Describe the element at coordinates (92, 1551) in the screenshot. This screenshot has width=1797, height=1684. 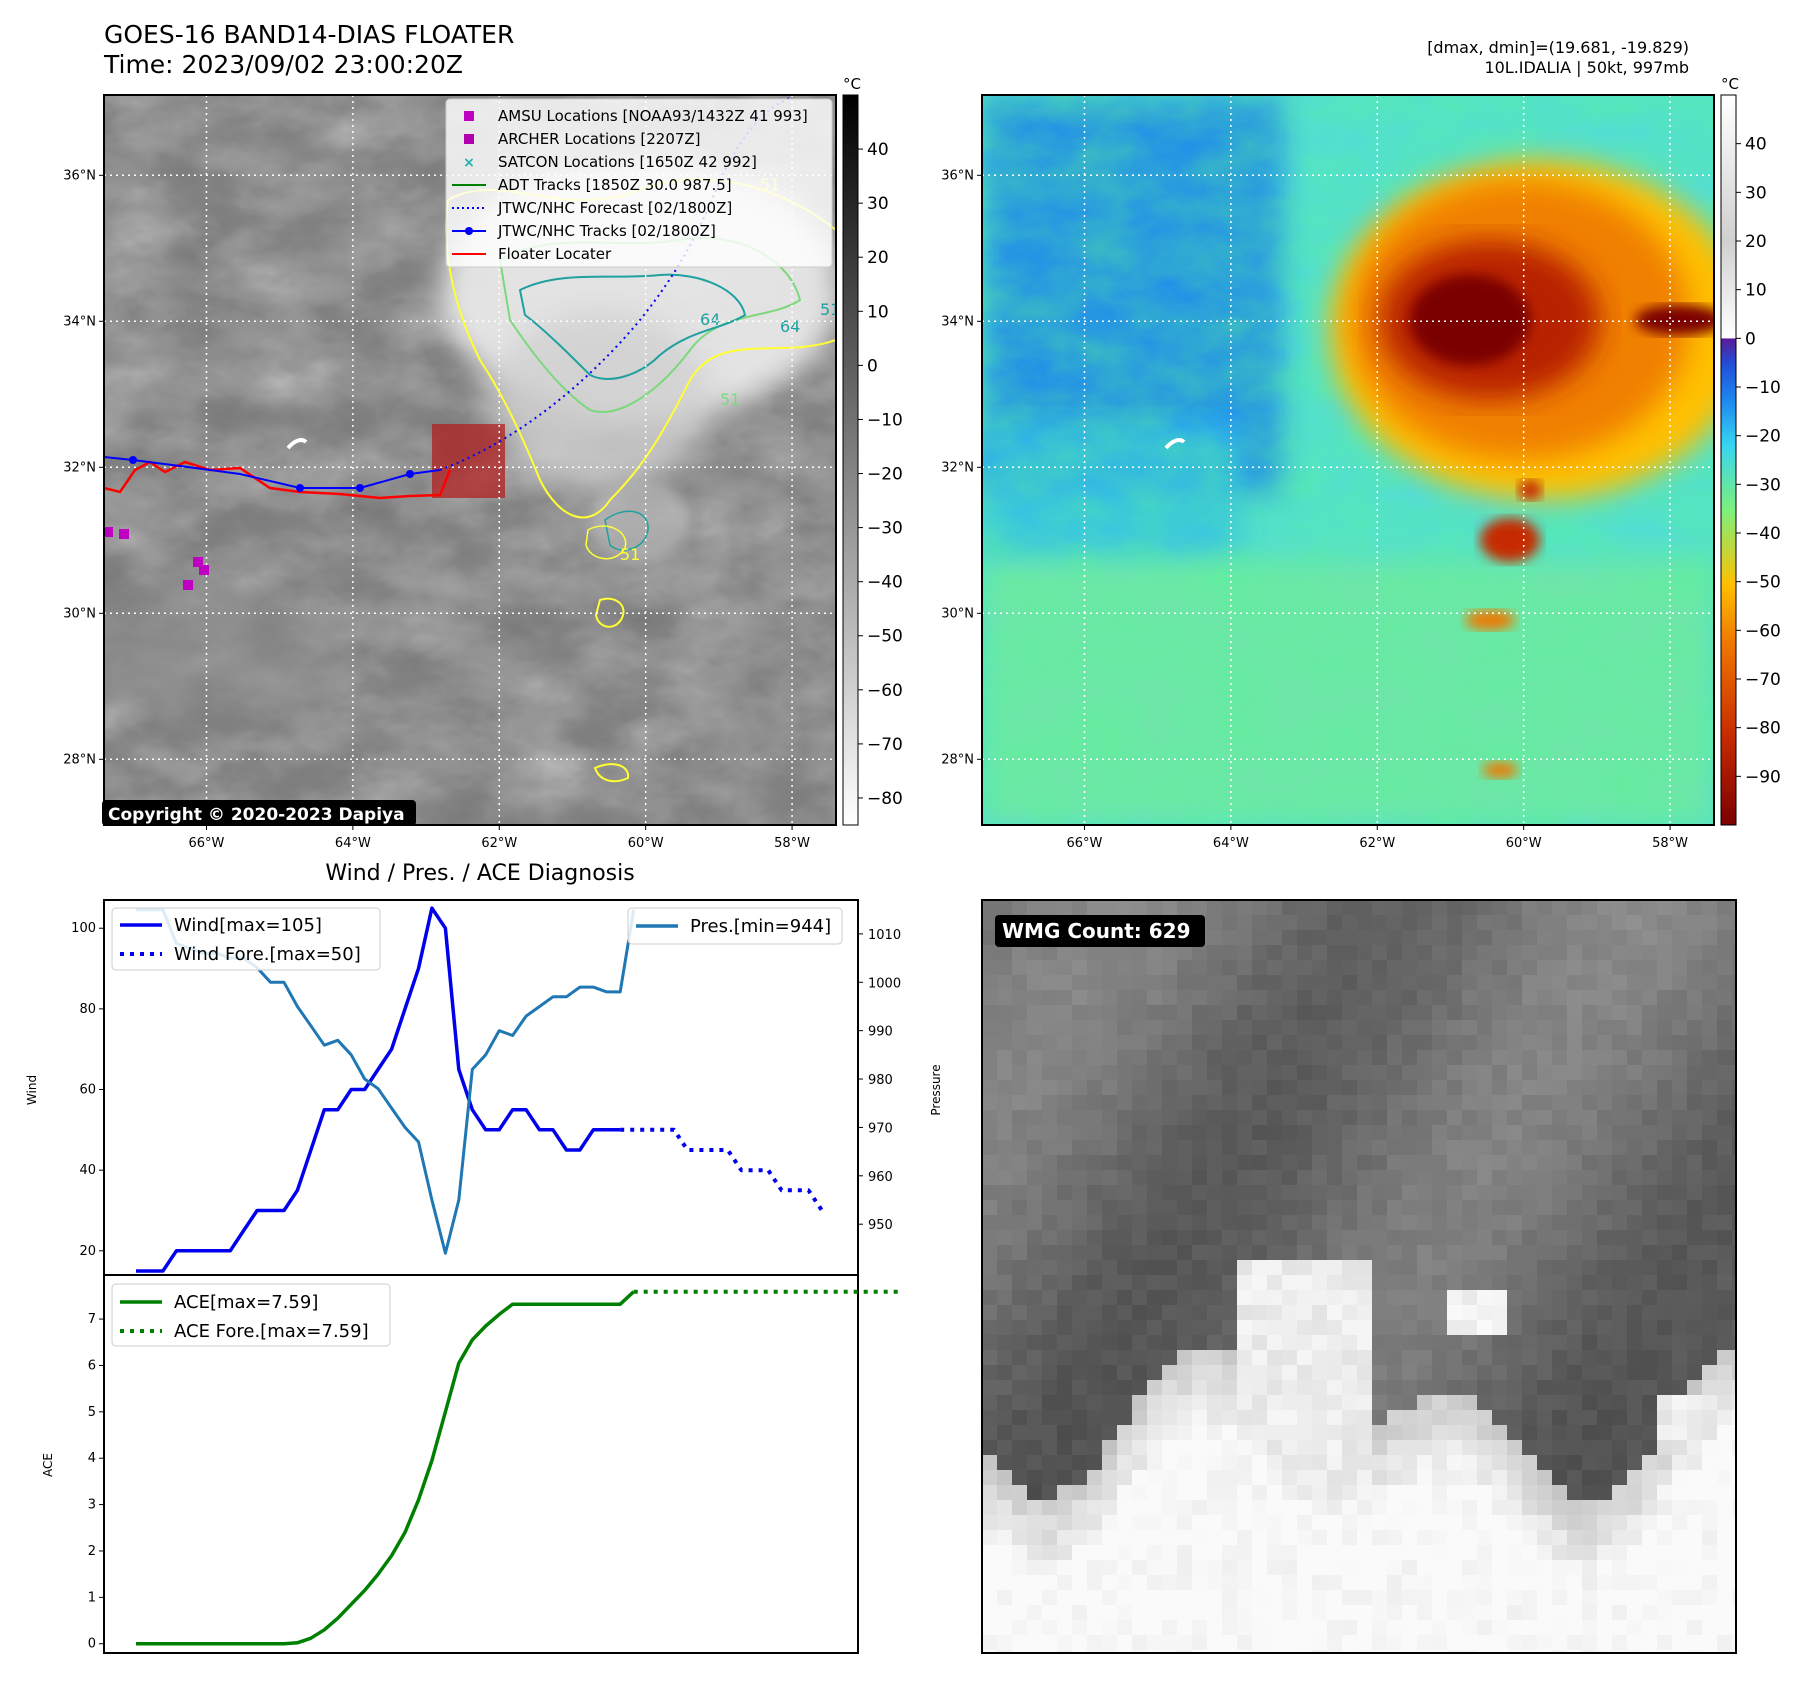
I see `ace-tick-label: 2` at that location.